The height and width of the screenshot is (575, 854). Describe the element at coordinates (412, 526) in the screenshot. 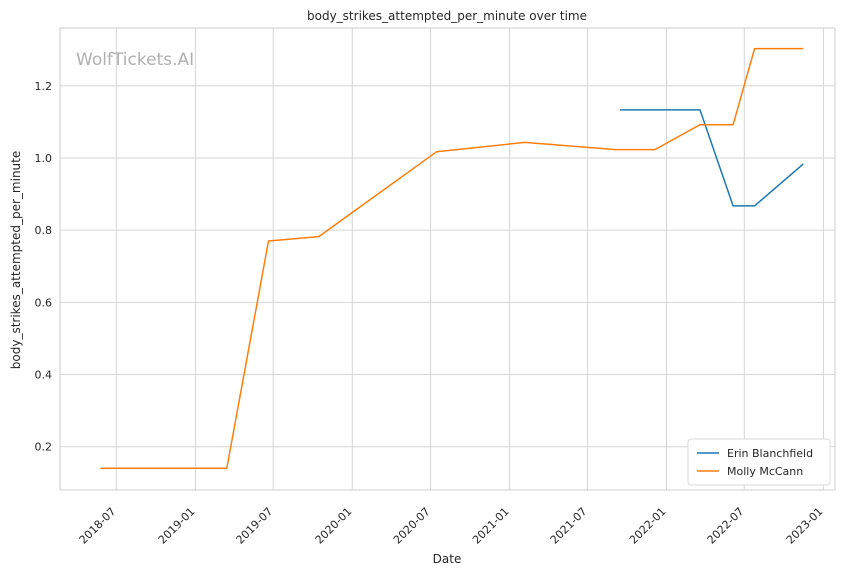

I see `x-tick-label: 2020-07` at that location.